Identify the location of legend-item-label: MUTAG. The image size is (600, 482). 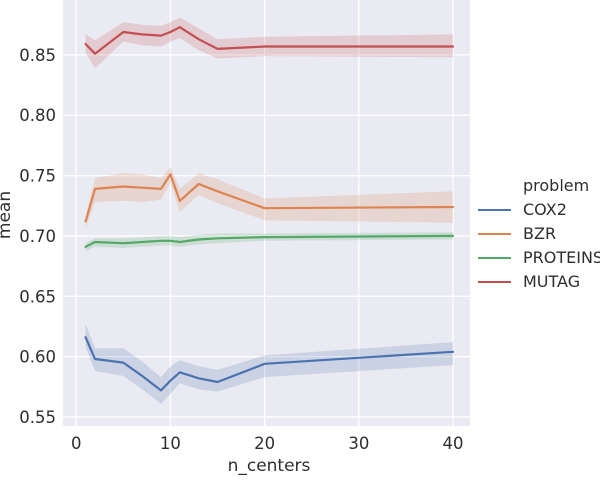
(552, 281).